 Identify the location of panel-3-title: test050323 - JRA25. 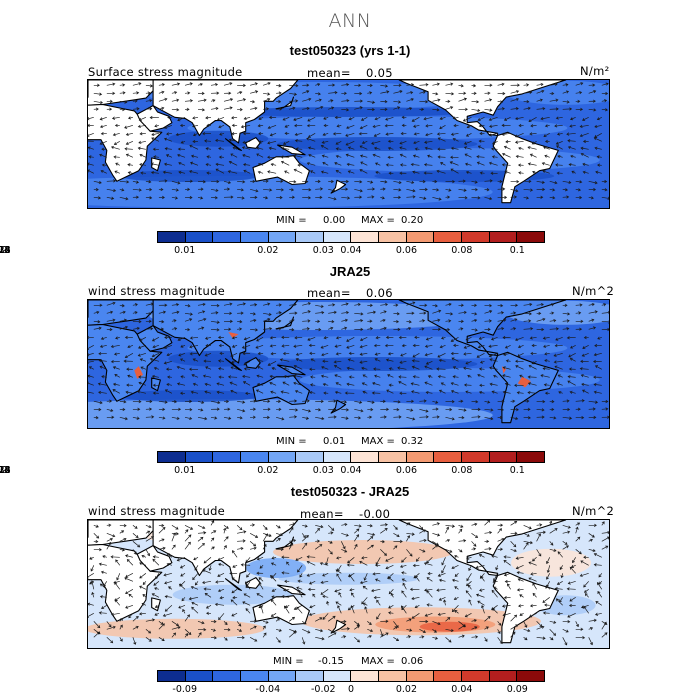
(350, 491).